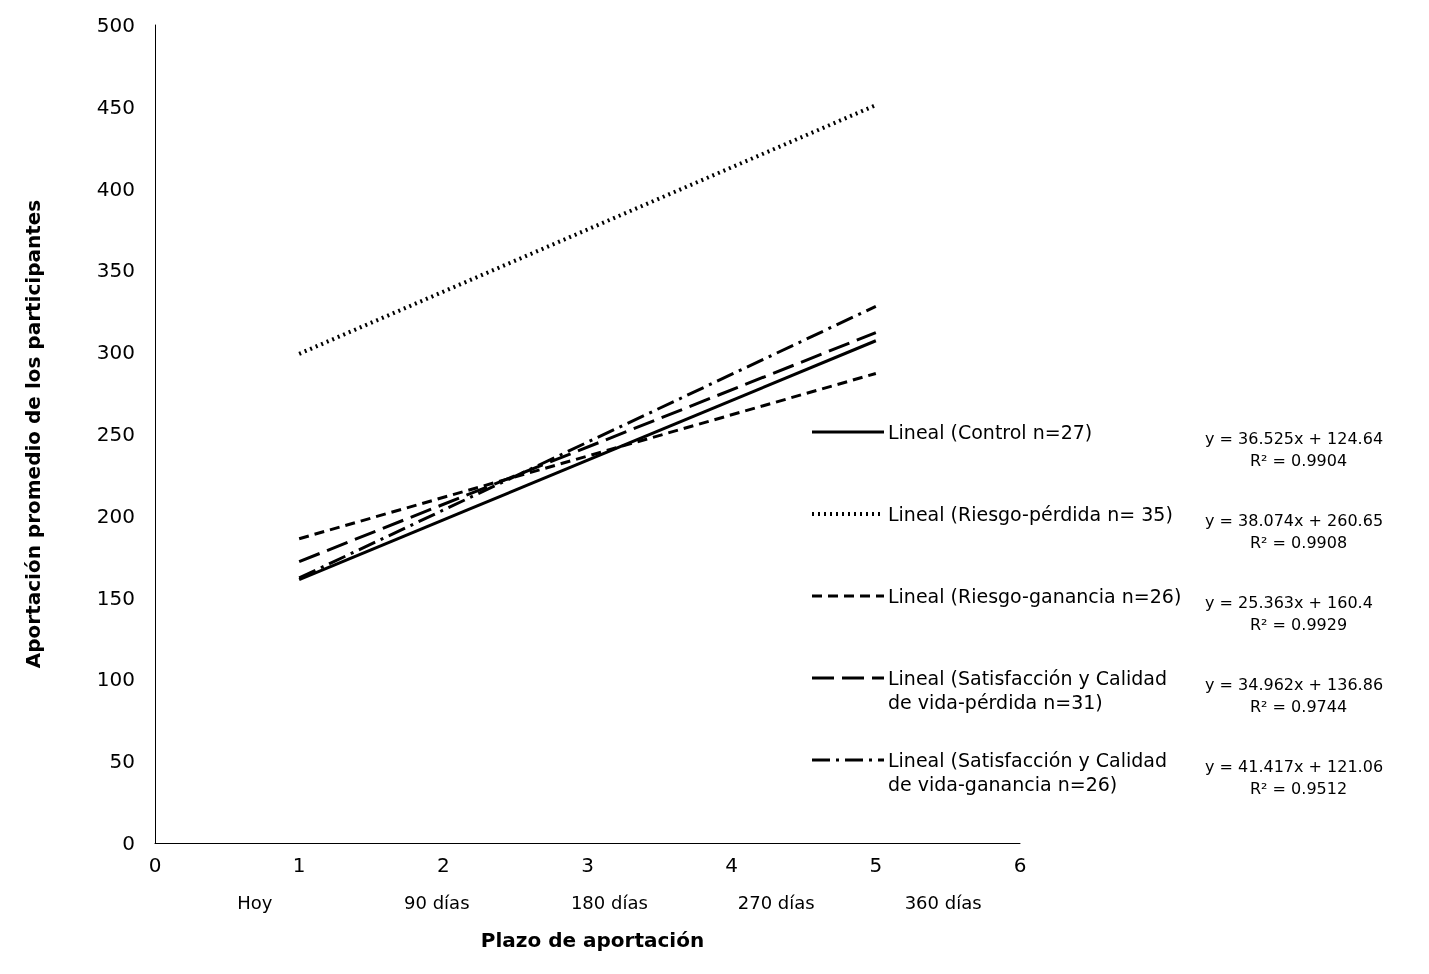  I want to click on x-tick-label: 6, so click(1020, 865).